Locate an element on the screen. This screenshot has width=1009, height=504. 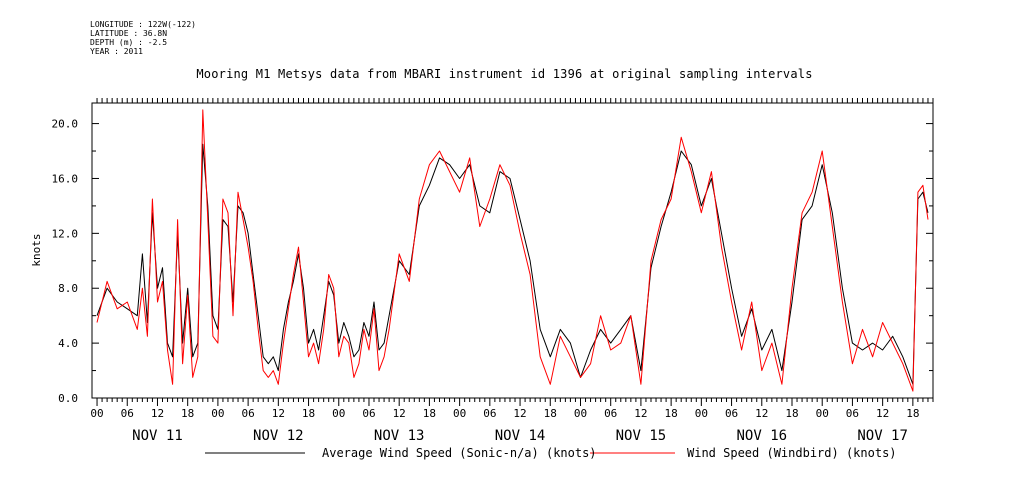
y-tick-label: 8.0 is located at coordinates (68, 288).